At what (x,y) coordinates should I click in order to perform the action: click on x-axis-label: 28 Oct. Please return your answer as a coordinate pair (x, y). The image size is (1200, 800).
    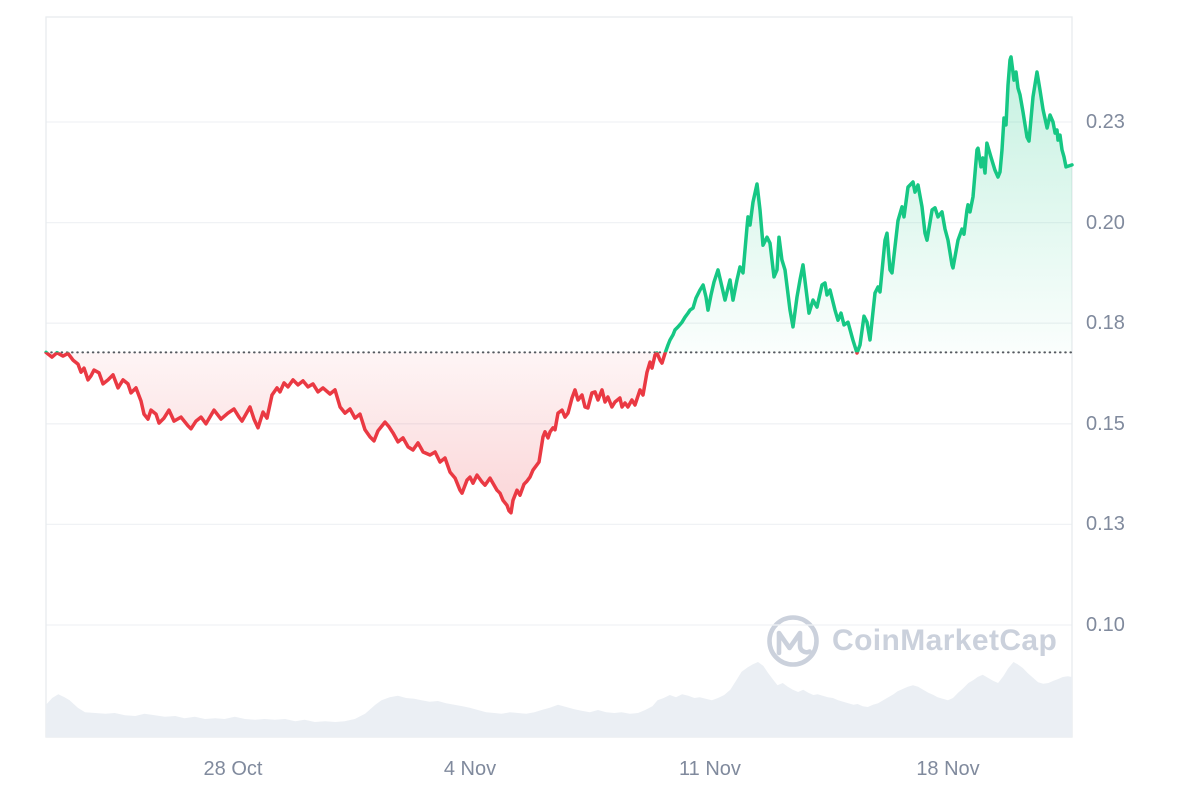
    Looking at the image, I should click on (233, 769).